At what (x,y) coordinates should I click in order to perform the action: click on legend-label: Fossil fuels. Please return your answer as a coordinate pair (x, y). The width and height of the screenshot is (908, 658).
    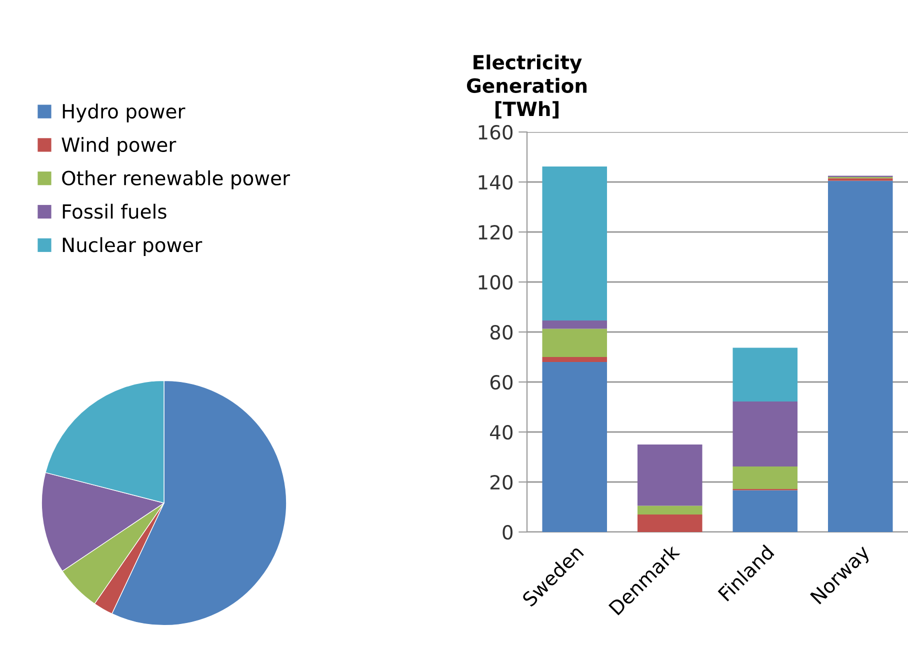
    Looking at the image, I should click on (114, 211).